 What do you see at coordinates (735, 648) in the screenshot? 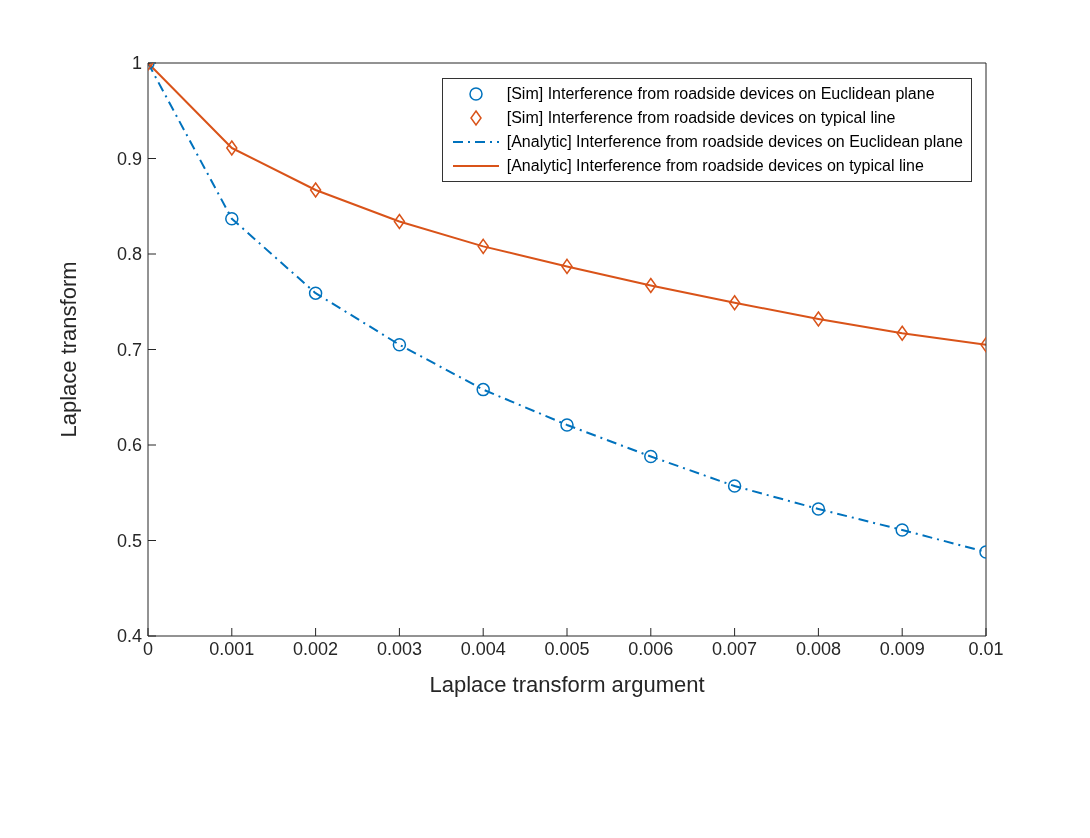
I see `x-tick-label: 0.007` at bounding box center [735, 648].